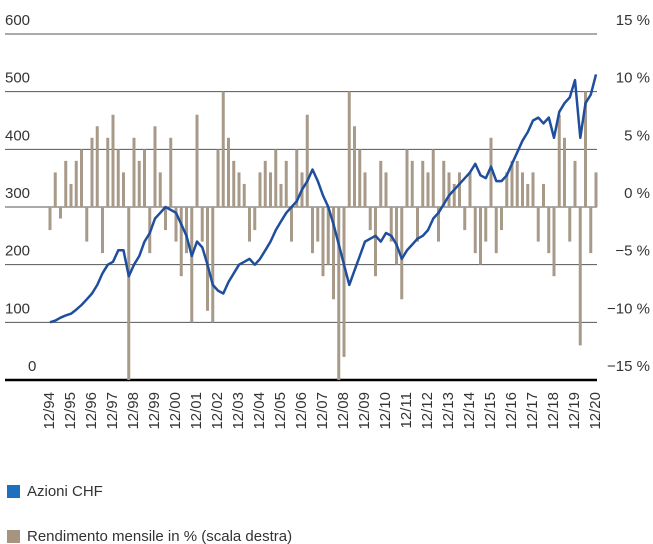 The width and height of the screenshot is (653, 544). I want to click on x-tick-label: 12/00, so click(175, 411).